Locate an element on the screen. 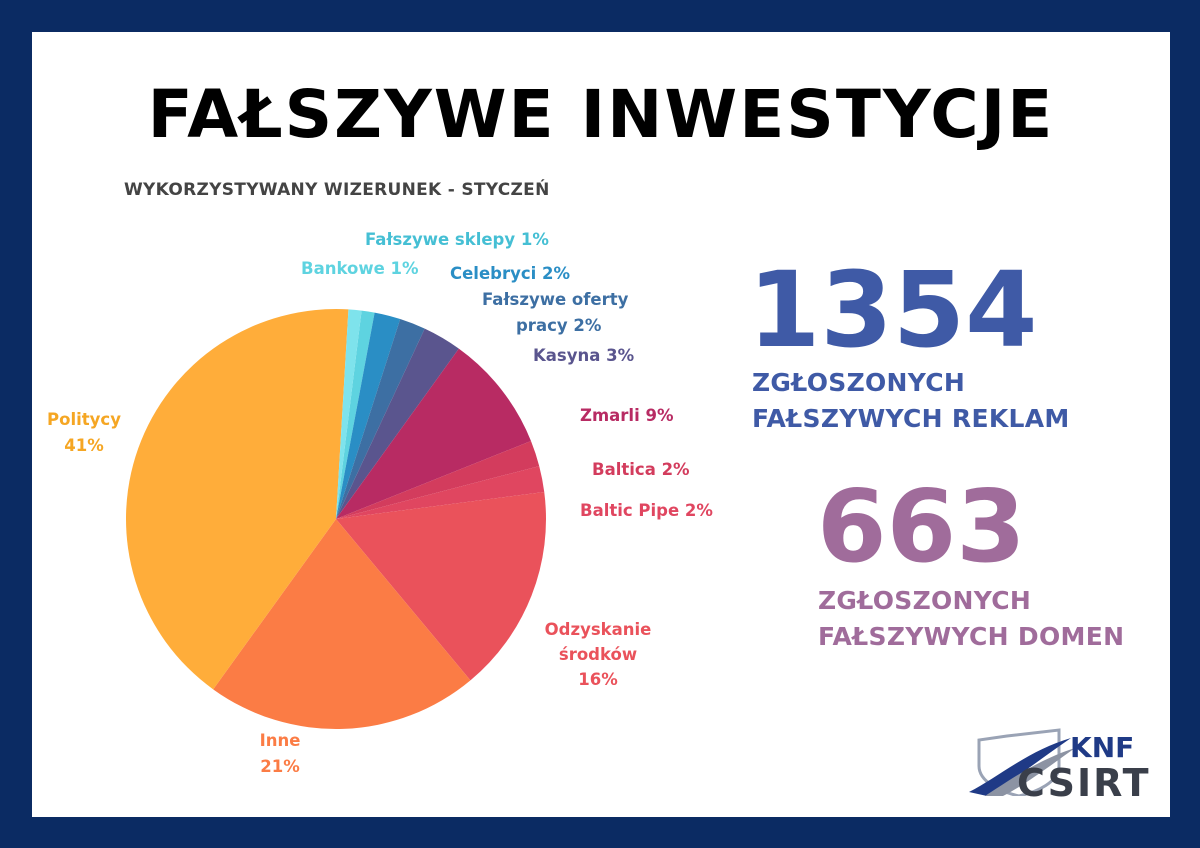 The image size is (1200, 848). label-odzyskanie-line1: Odzyskanie is located at coordinates (598, 629).